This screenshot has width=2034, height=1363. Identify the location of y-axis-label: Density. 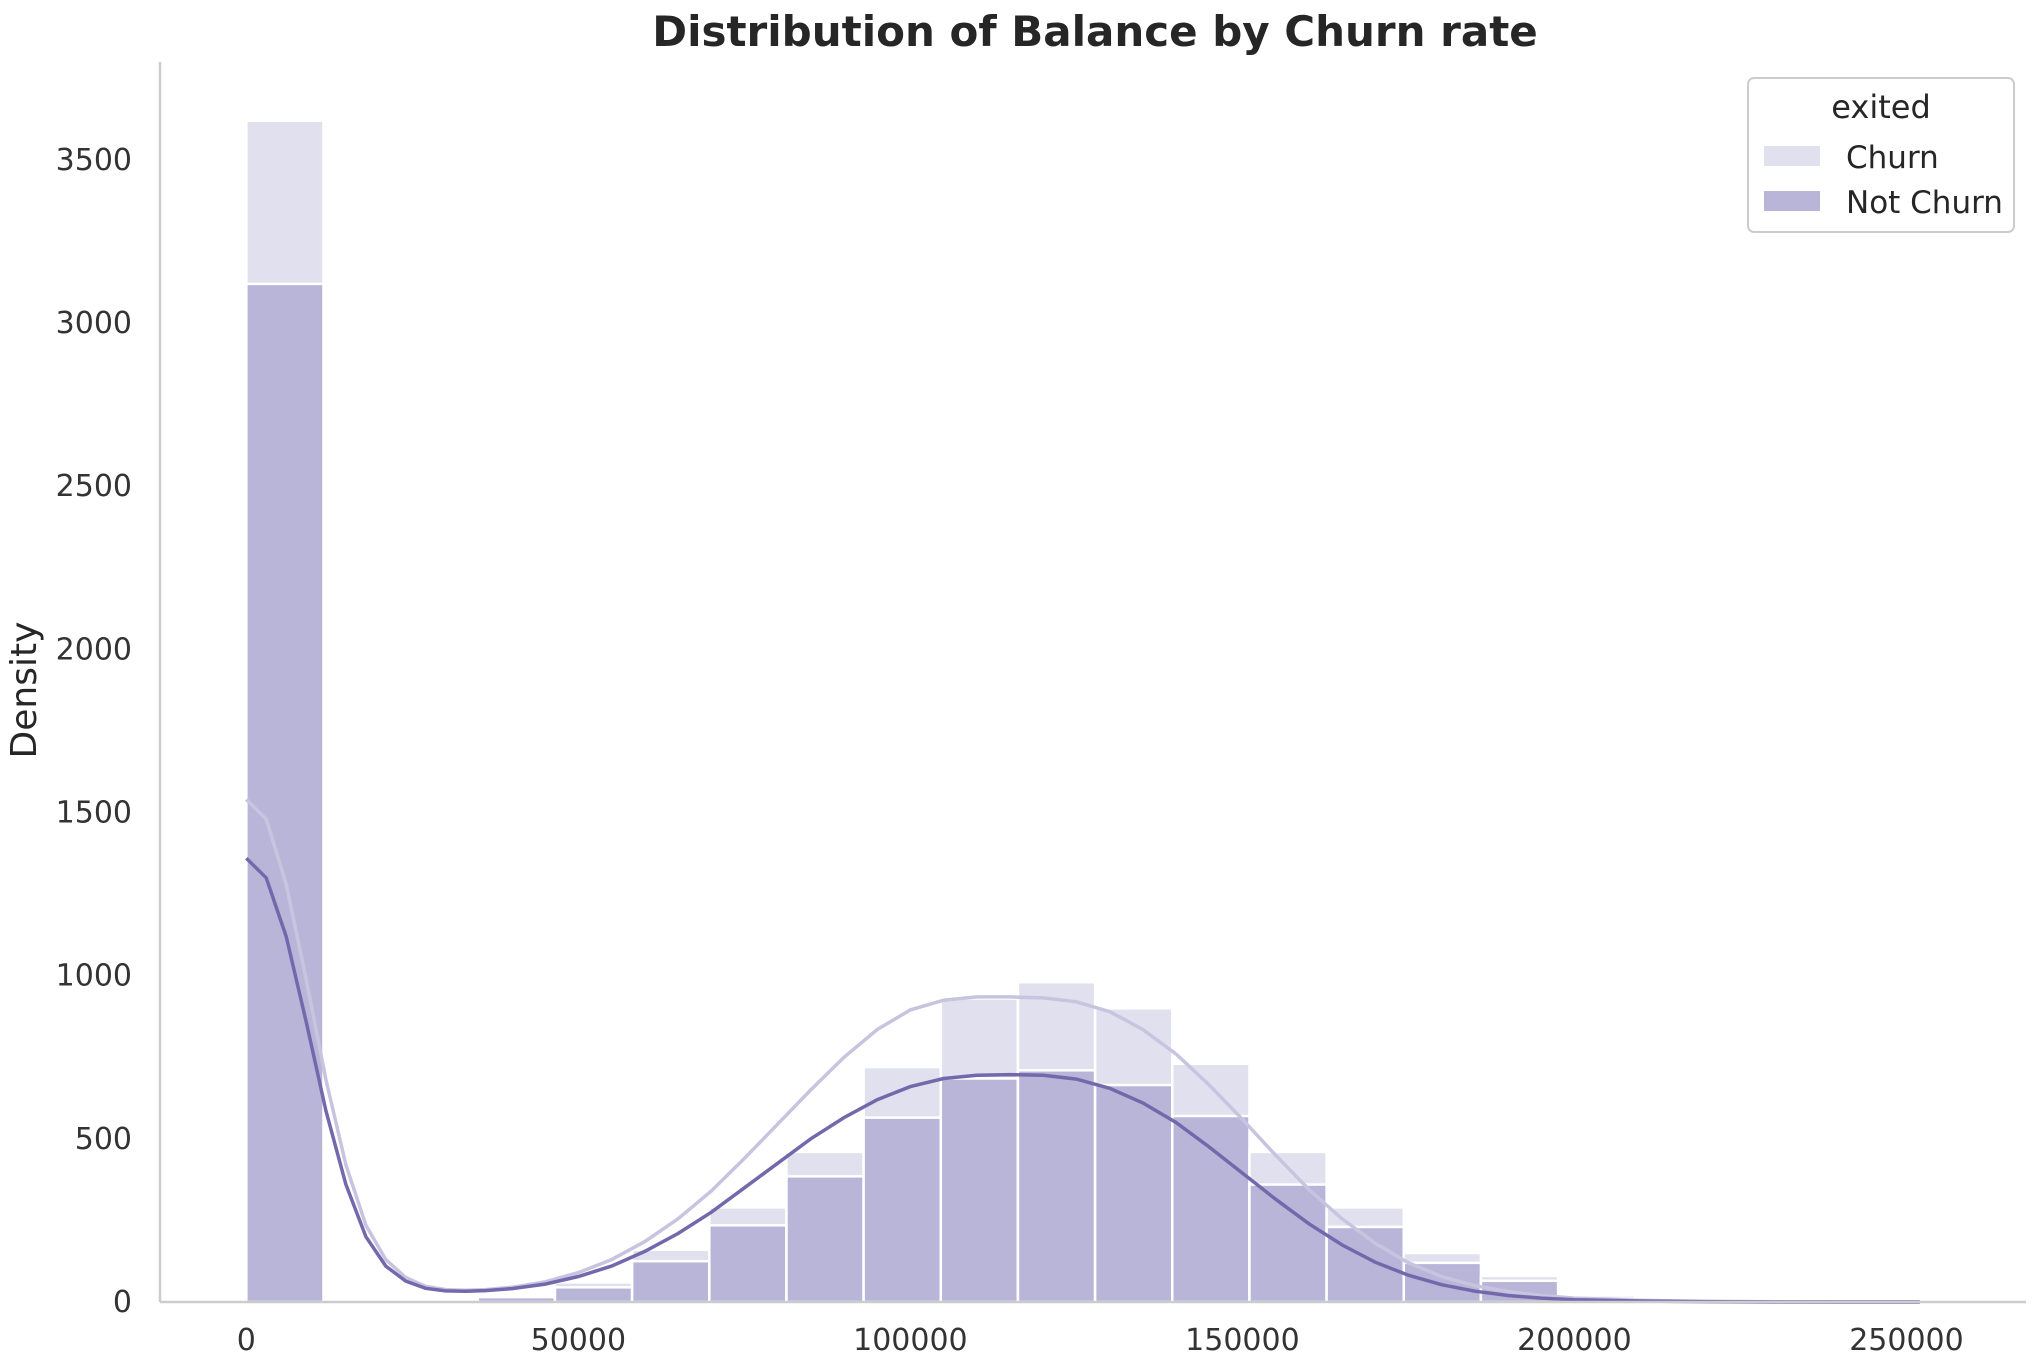
(24, 690).